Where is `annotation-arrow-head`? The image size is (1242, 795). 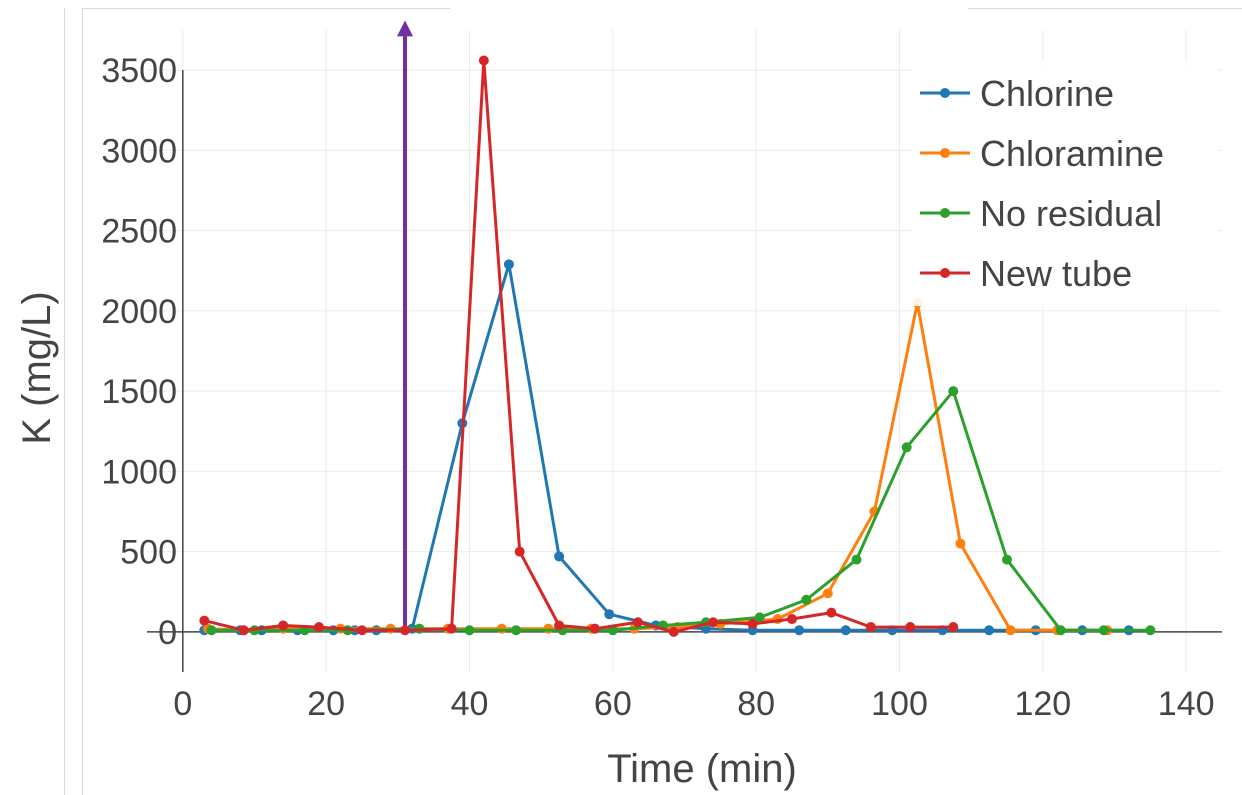
annotation-arrow-head is located at coordinates (405, 28).